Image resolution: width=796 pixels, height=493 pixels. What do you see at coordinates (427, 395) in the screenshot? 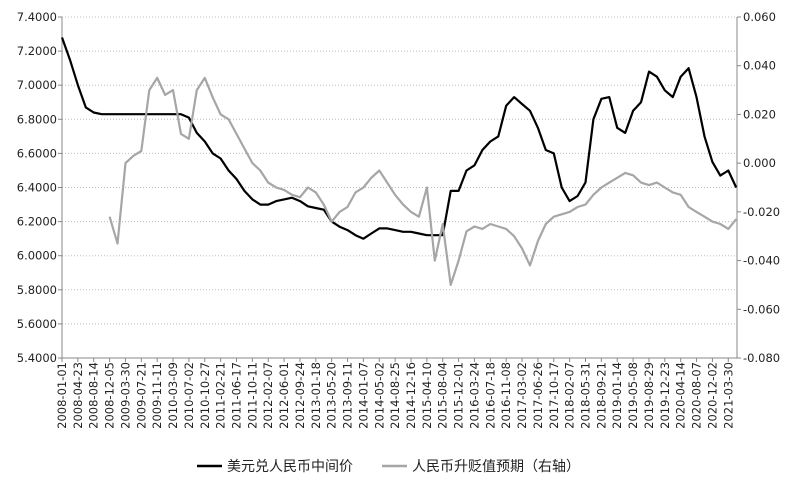
I see `x-tick-label: 2015-04-10` at bounding box center [427, 395].